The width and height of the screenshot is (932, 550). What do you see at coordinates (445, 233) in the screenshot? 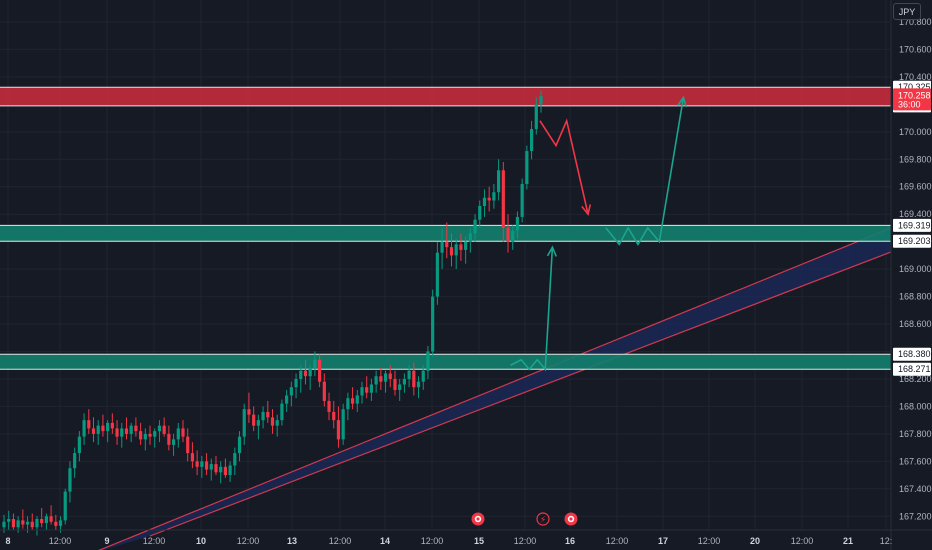
I see `zone-support-upper` at bounding box center [445, 233].